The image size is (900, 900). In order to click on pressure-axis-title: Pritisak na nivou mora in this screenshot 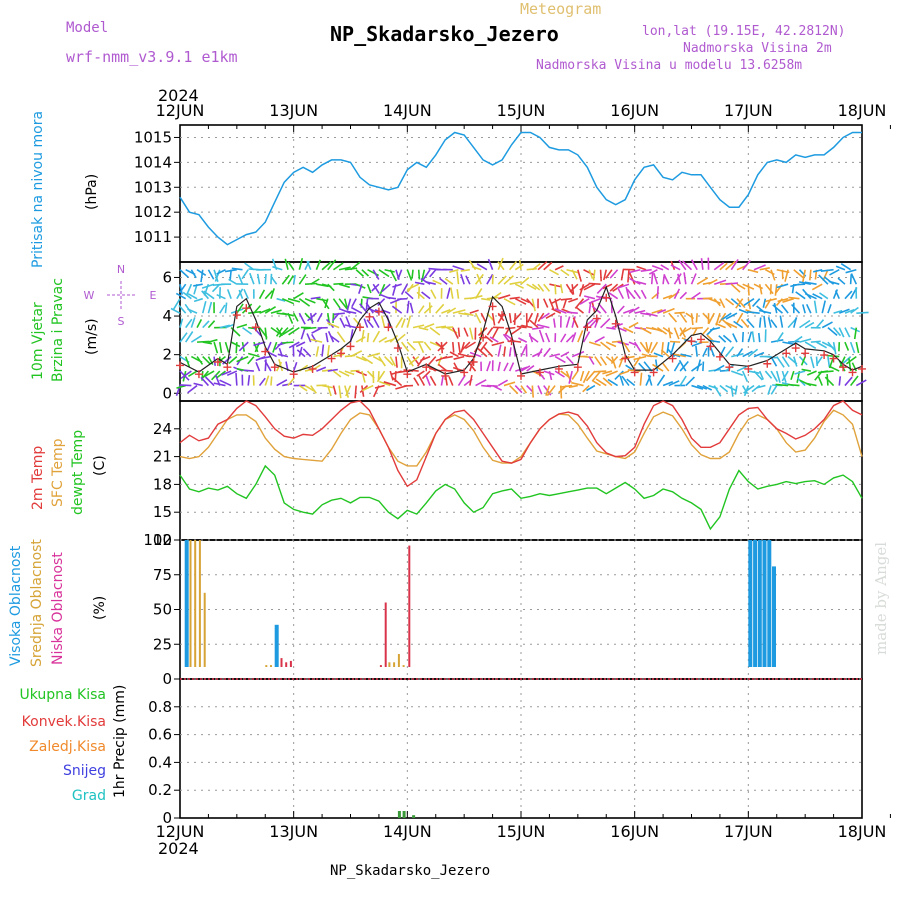, I will do `click(38, 189)`.